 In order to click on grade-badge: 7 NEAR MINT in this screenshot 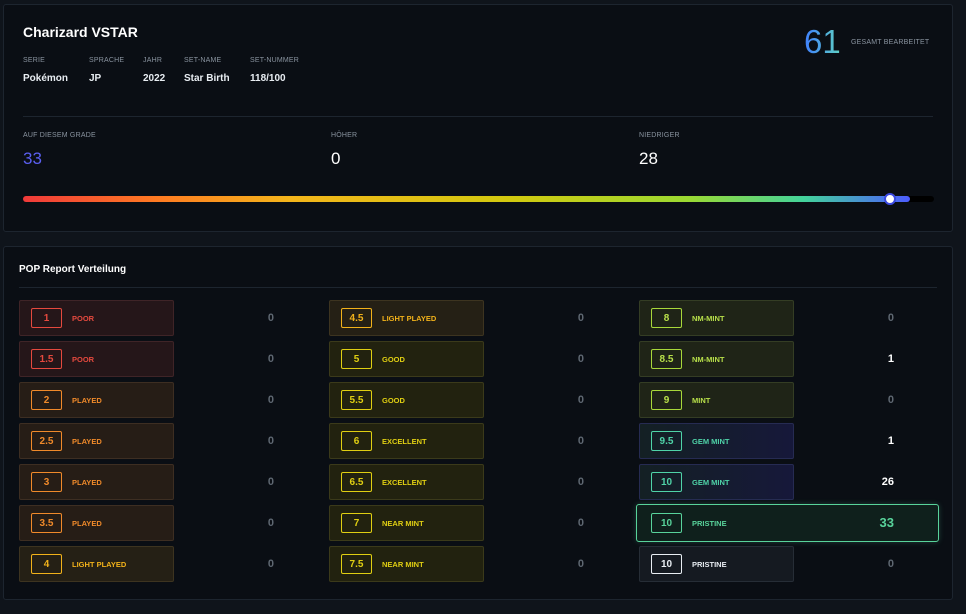, I will do `click(406, 523)`.